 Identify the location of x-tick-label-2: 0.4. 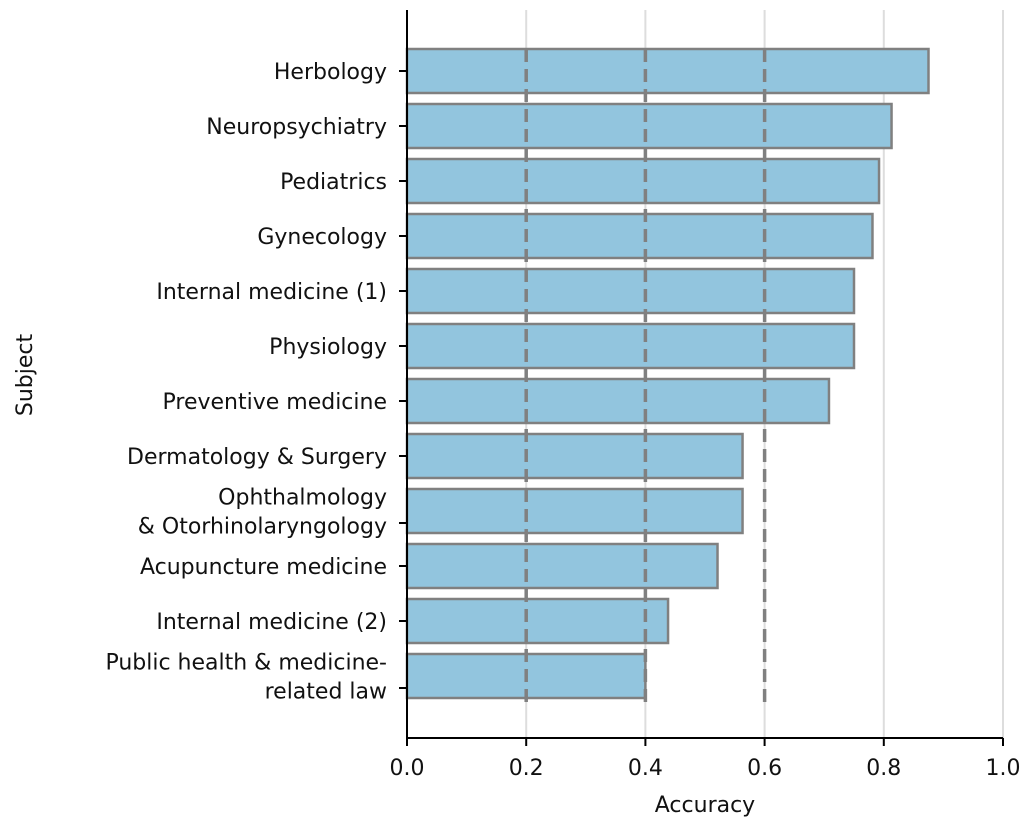
(645, 768).